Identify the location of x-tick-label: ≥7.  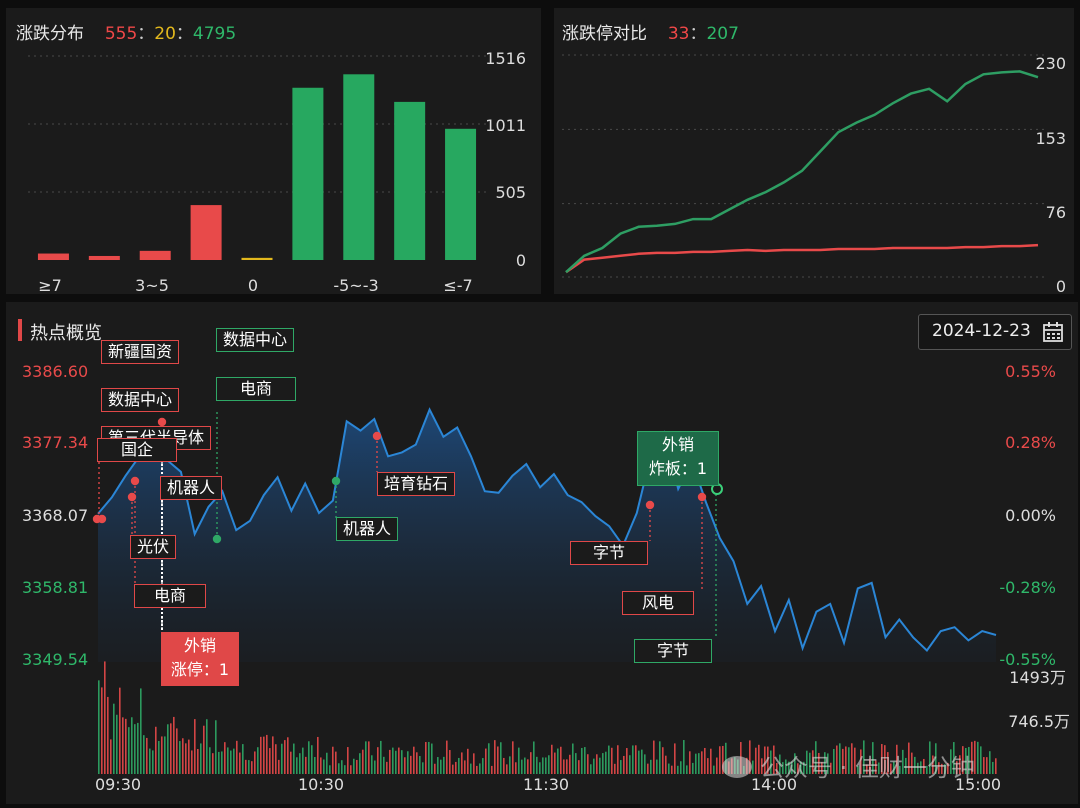
(50, 285).